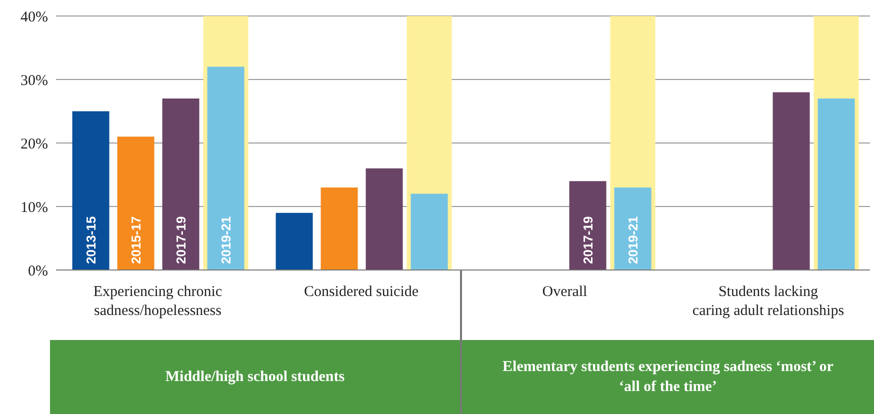 This screenshot has height=414, width=874. Describe the element at coordinates (38, 271) in the screenshot. I see `y-tick-label: 0%` at that location.